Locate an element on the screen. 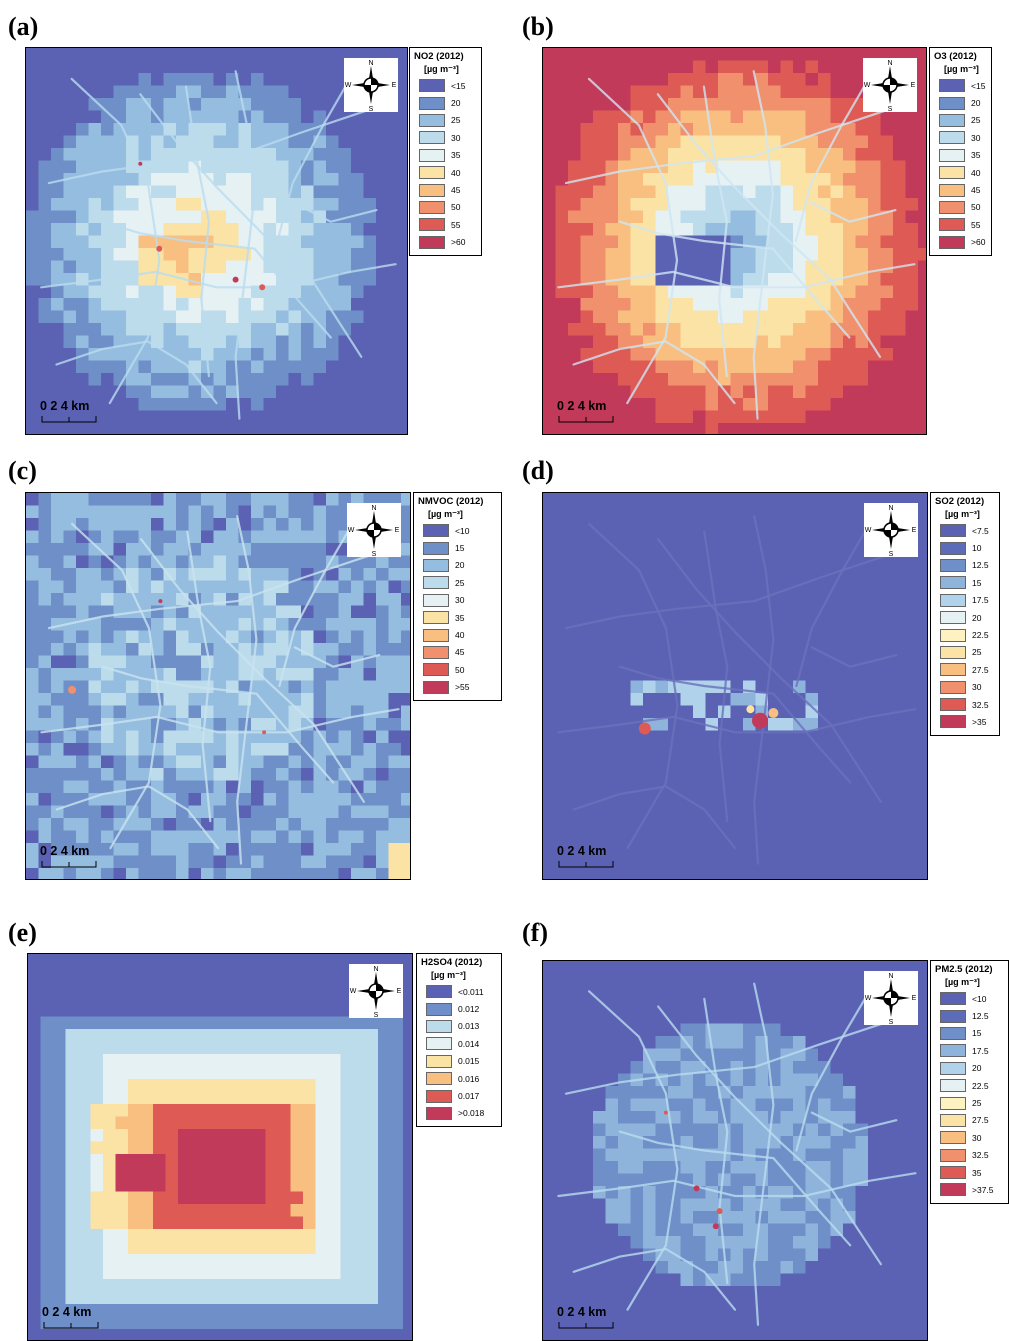  legend-label: 0.015 is located at coordinates (469, 1061).